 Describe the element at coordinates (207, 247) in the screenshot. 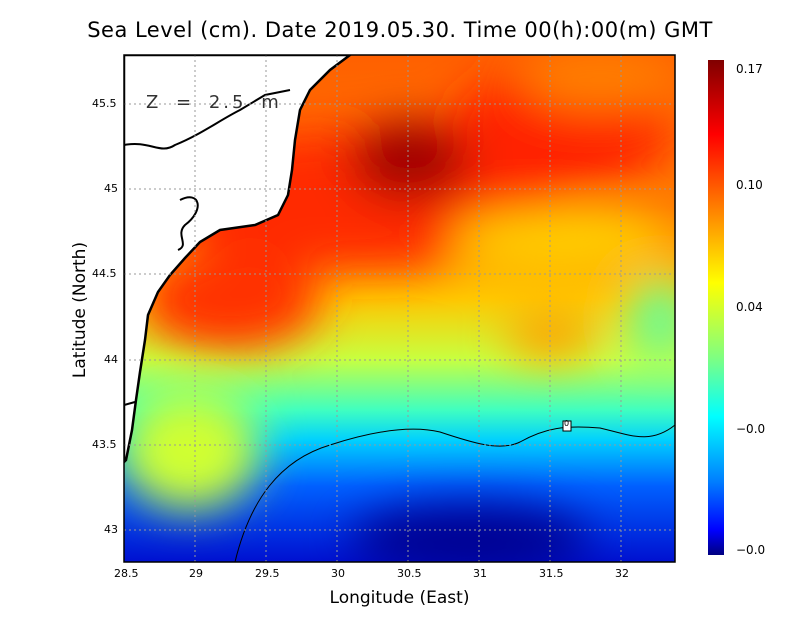

I see `border-lines` at that location.